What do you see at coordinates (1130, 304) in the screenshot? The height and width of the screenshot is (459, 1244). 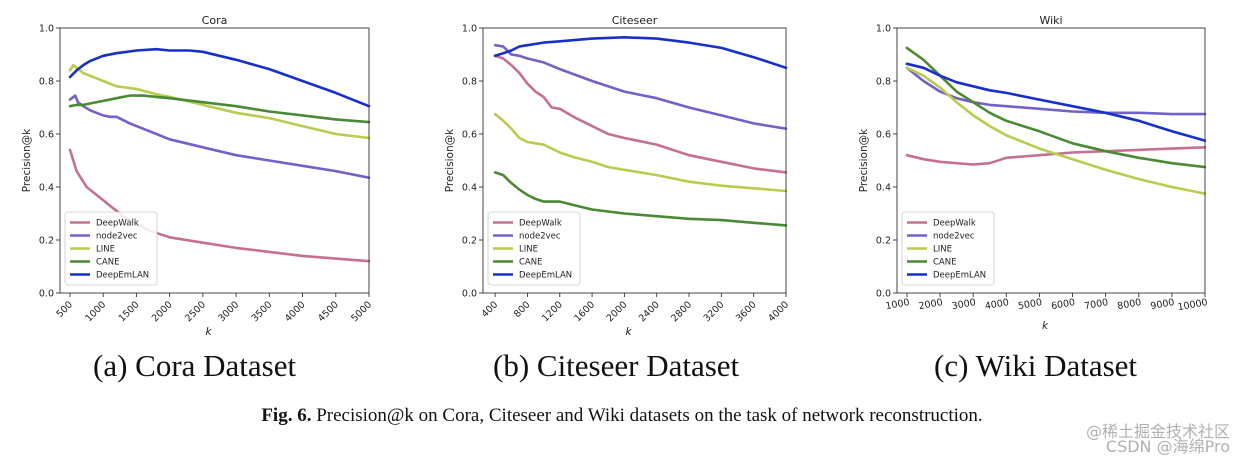 I see `x-tick-label: 8000` at bounding box center [1130, 304].